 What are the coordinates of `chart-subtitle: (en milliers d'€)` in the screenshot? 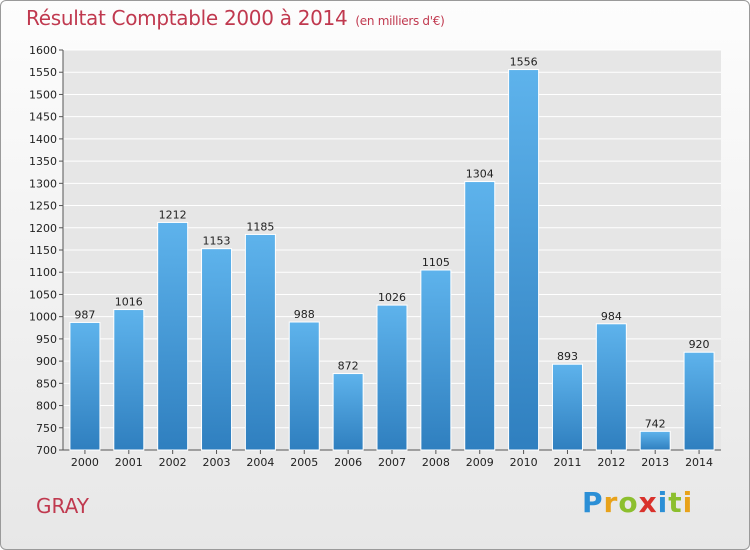 It's located at (400, 21).